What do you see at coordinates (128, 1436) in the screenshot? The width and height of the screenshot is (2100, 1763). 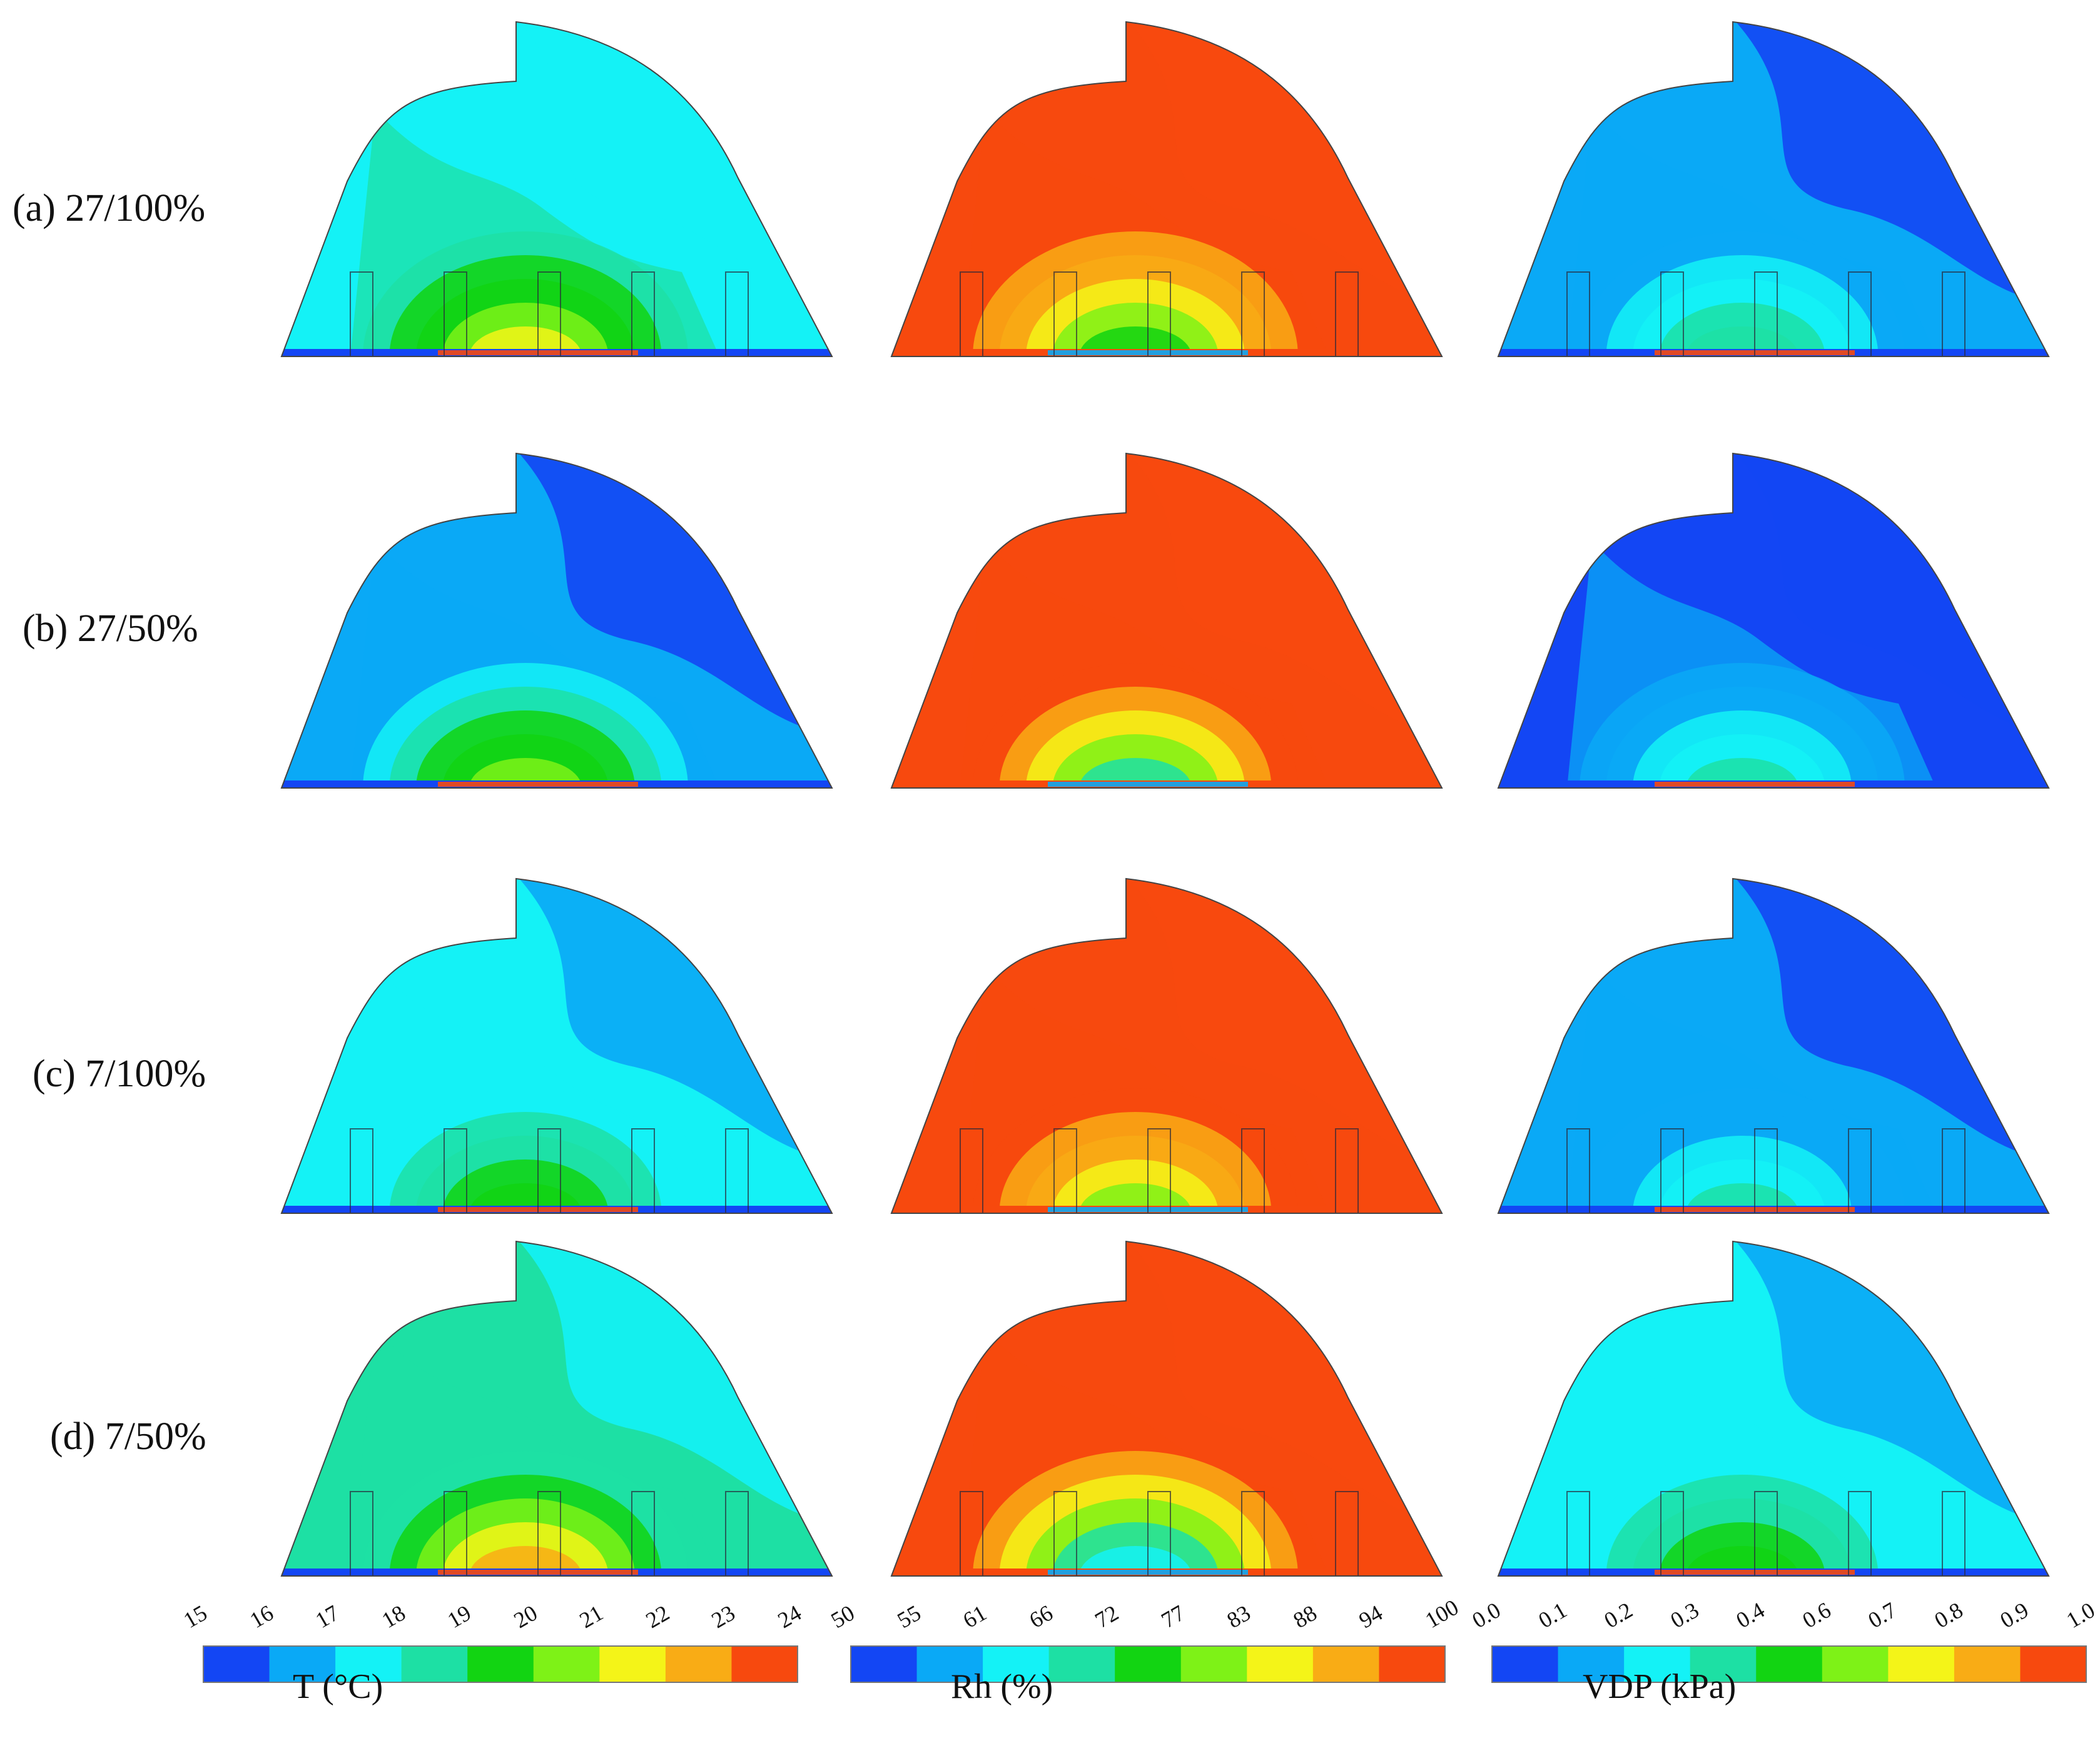 I see `row-label-d: (d) 7/50%` at bounding box center [128, 1436].